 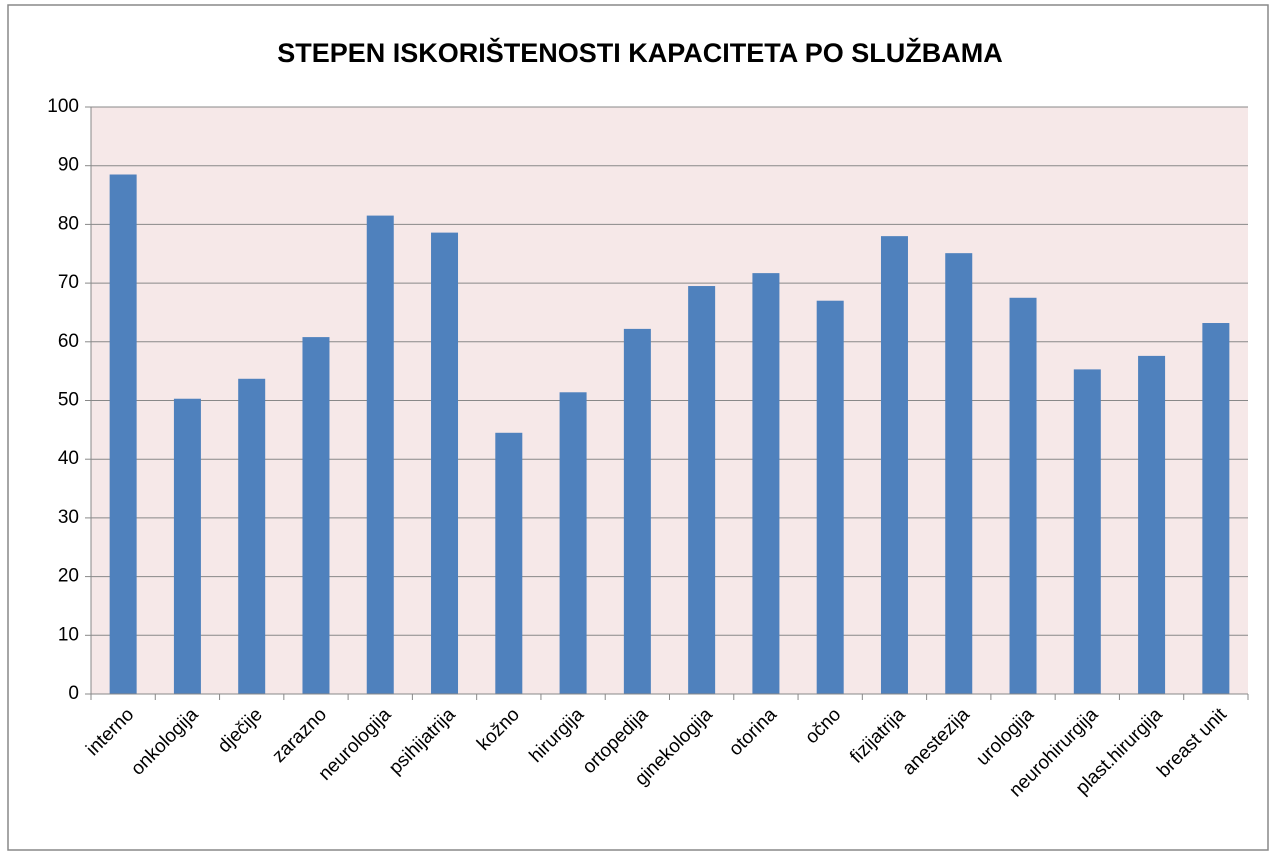 What do you see at coordinates (68, 576) in the screenshot?
I see `y-tick-label: 20` at bounding box center [68, 576].